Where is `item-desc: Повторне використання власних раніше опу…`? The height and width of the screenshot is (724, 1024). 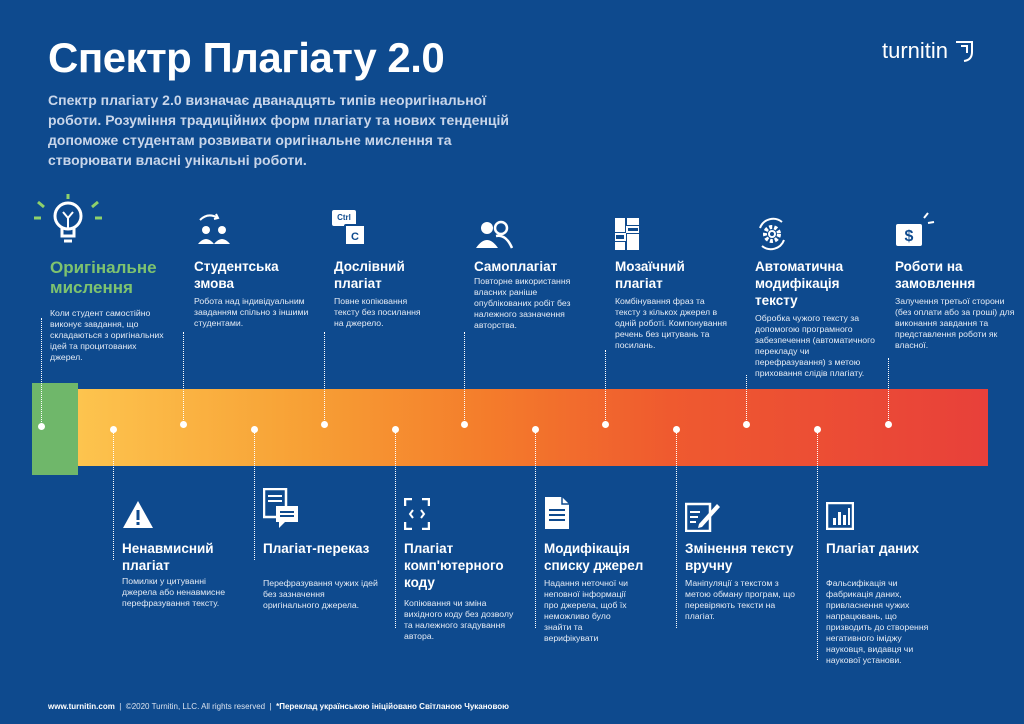
item-desc: Повторне використання власних раніше опу… is located at coordinates (522, 303).